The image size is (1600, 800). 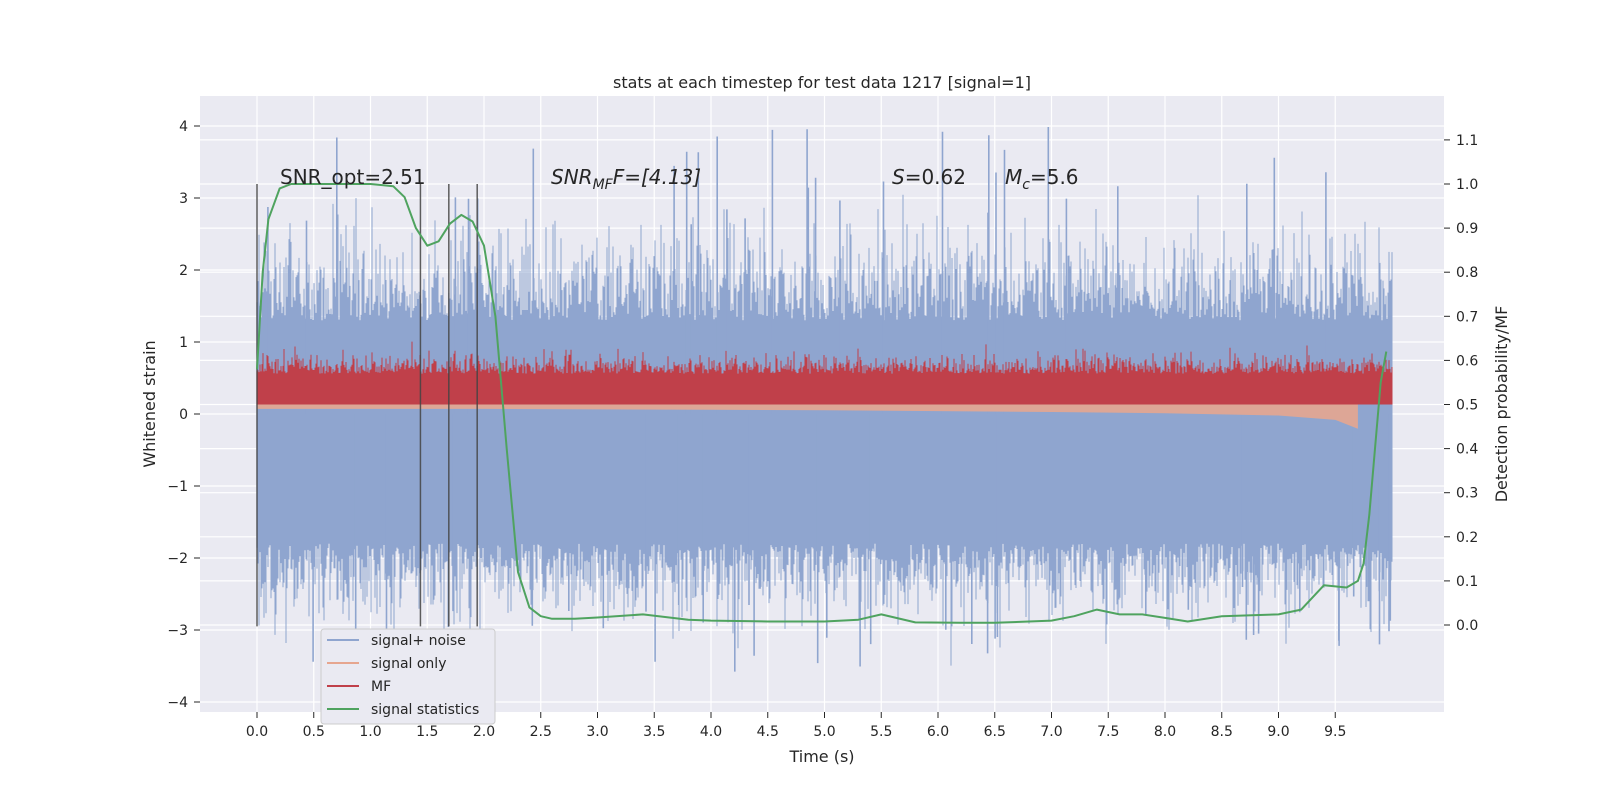 What do you see at coordinates (1278, 732) in the screenshot?
I see `x-tick-label: 9.0` at bounding box center [1278, 732].